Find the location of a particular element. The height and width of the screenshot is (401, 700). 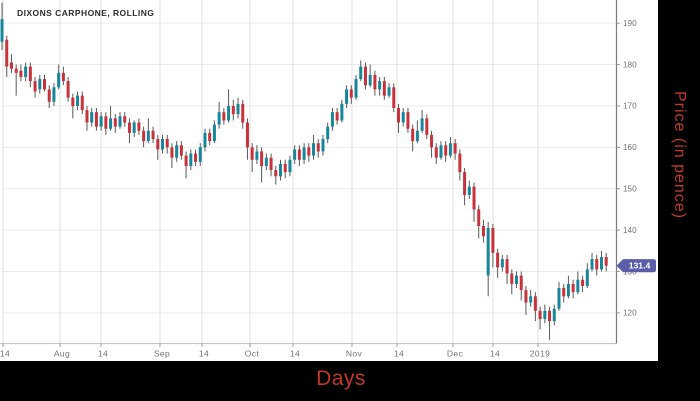

last-price-tag is located at coordinates (636, 266).